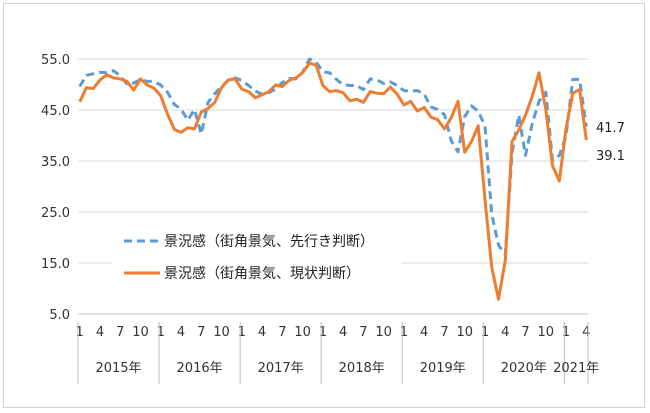  Describe the element at coordinates (55, 111) in the screenshot. I see `y-tick-label: 45.0` at that location.